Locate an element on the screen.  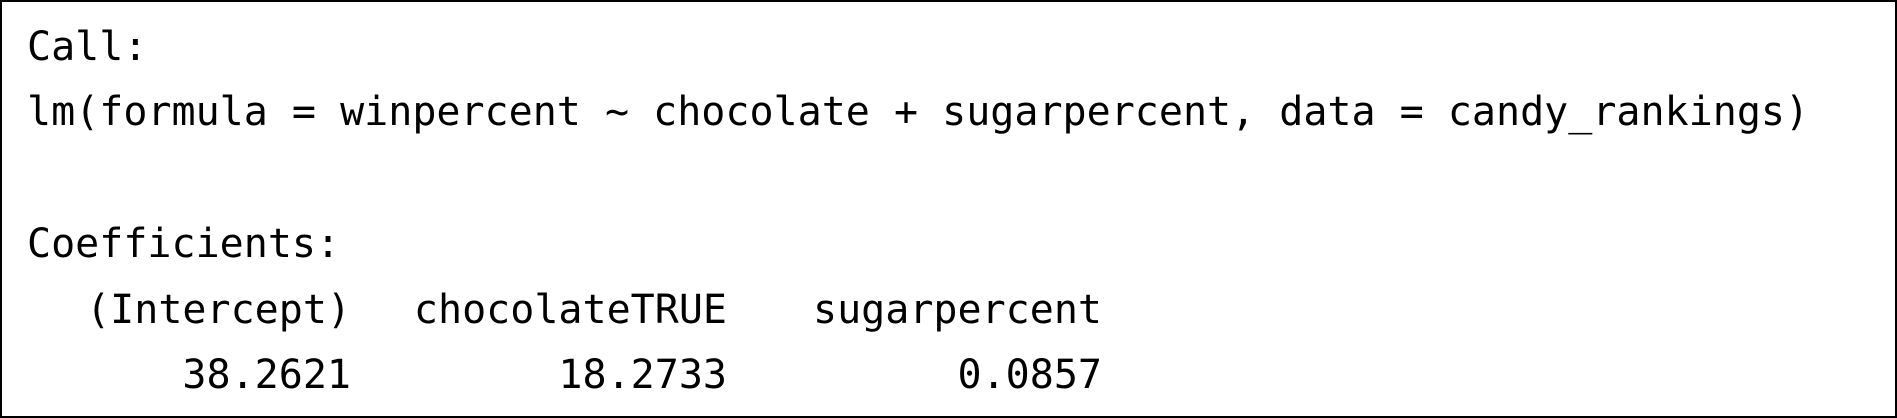
coefficients-label: Coefficients: is located at coordinates (184, 244).